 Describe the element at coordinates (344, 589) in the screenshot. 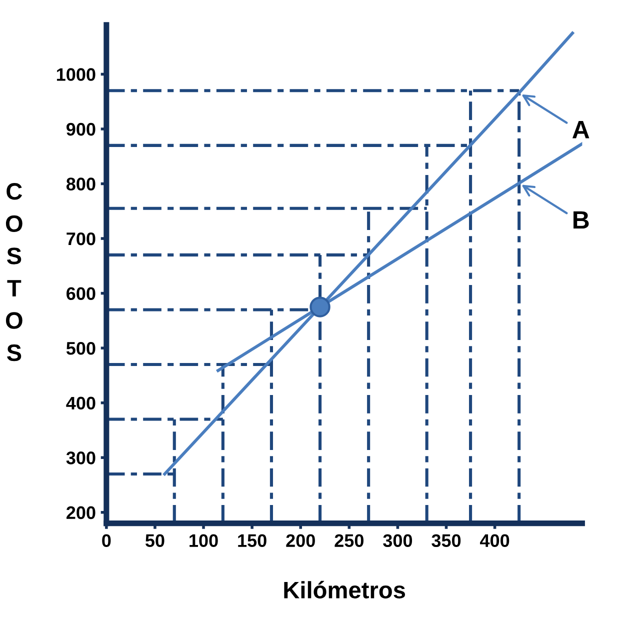

I see `x-axis-title: Kilómetros` at that location.